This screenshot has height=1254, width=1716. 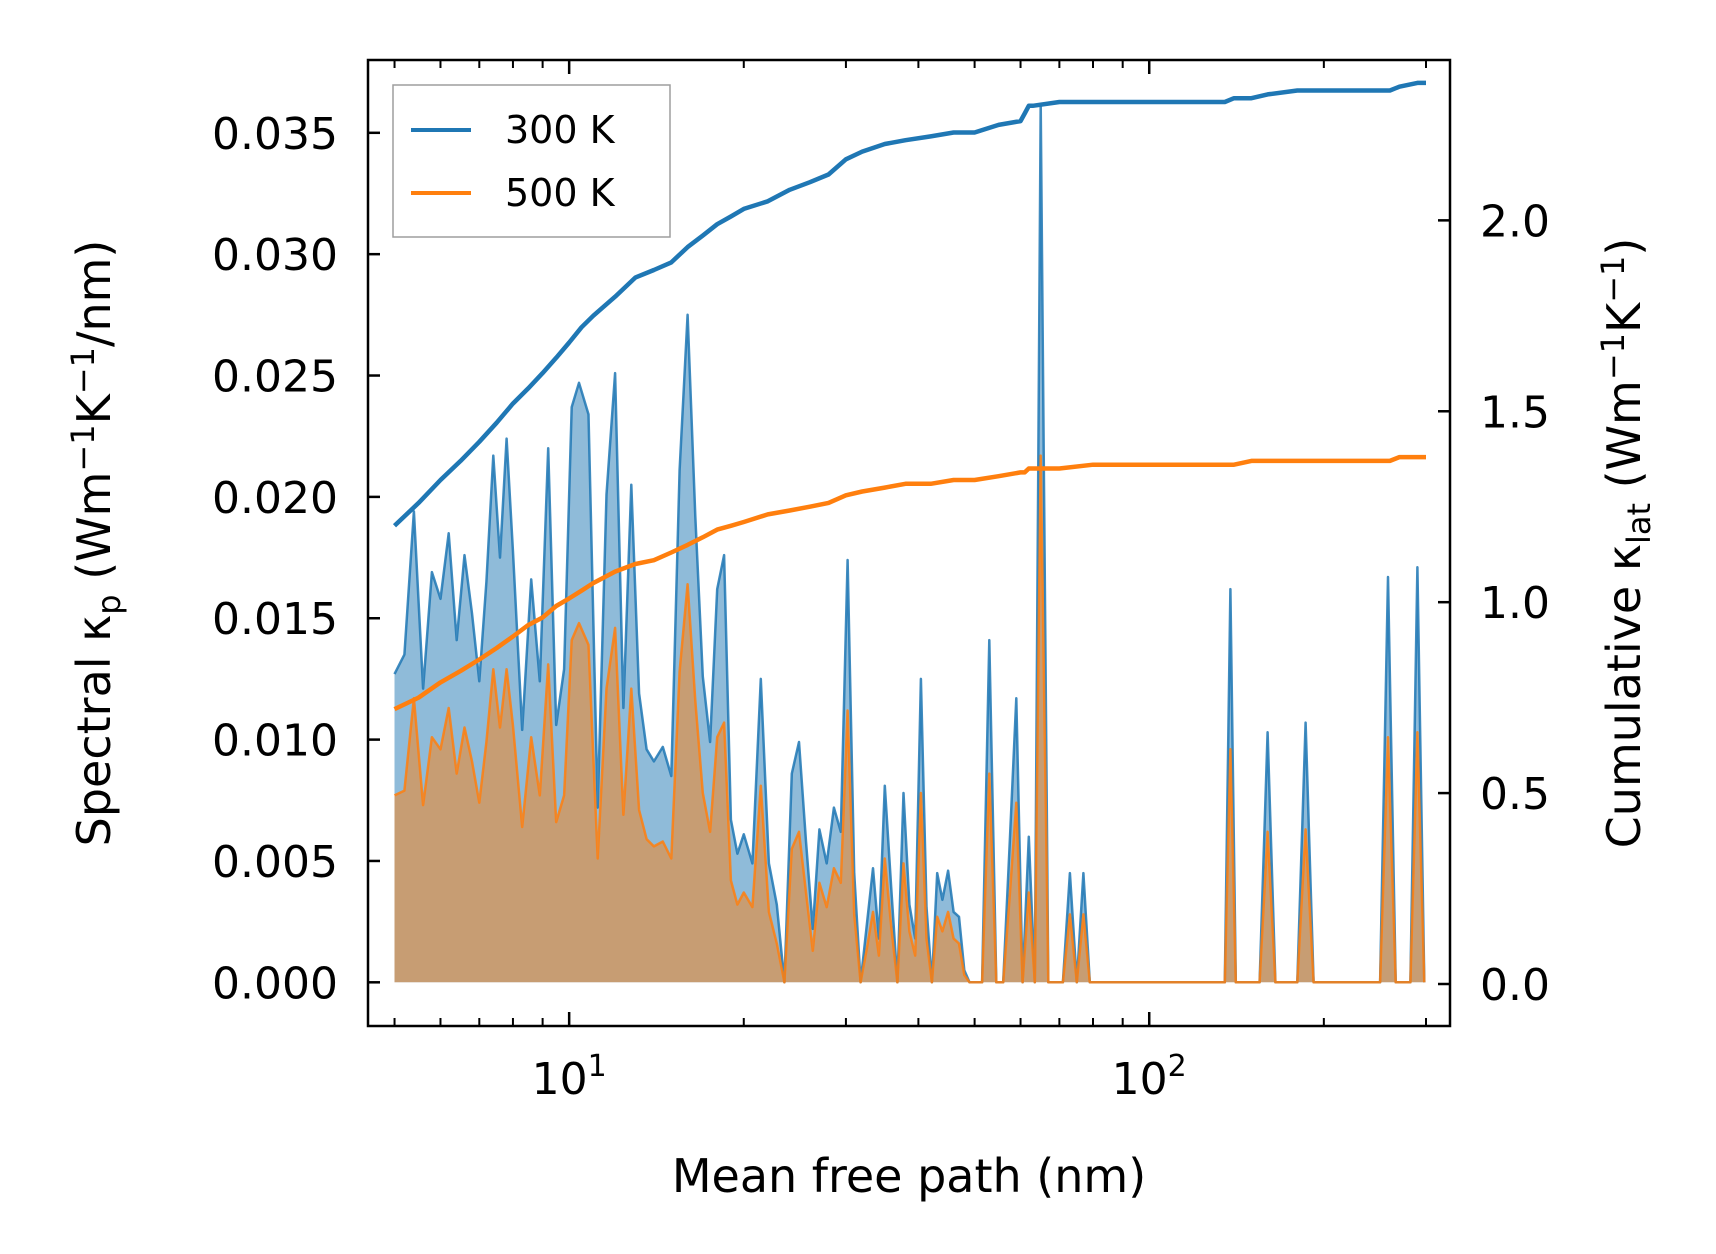 What do you see at coordinates (1624, 696) in the screenshot?
I see `y-right-label-base: Cumulative κ` at bounding box center [1624, 696].